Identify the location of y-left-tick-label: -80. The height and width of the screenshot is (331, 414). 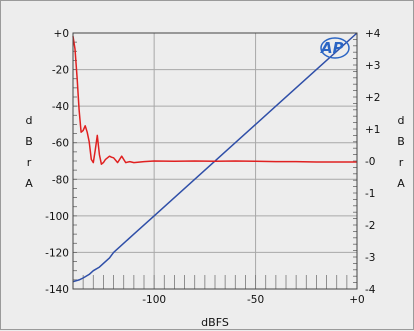
(60, 180).